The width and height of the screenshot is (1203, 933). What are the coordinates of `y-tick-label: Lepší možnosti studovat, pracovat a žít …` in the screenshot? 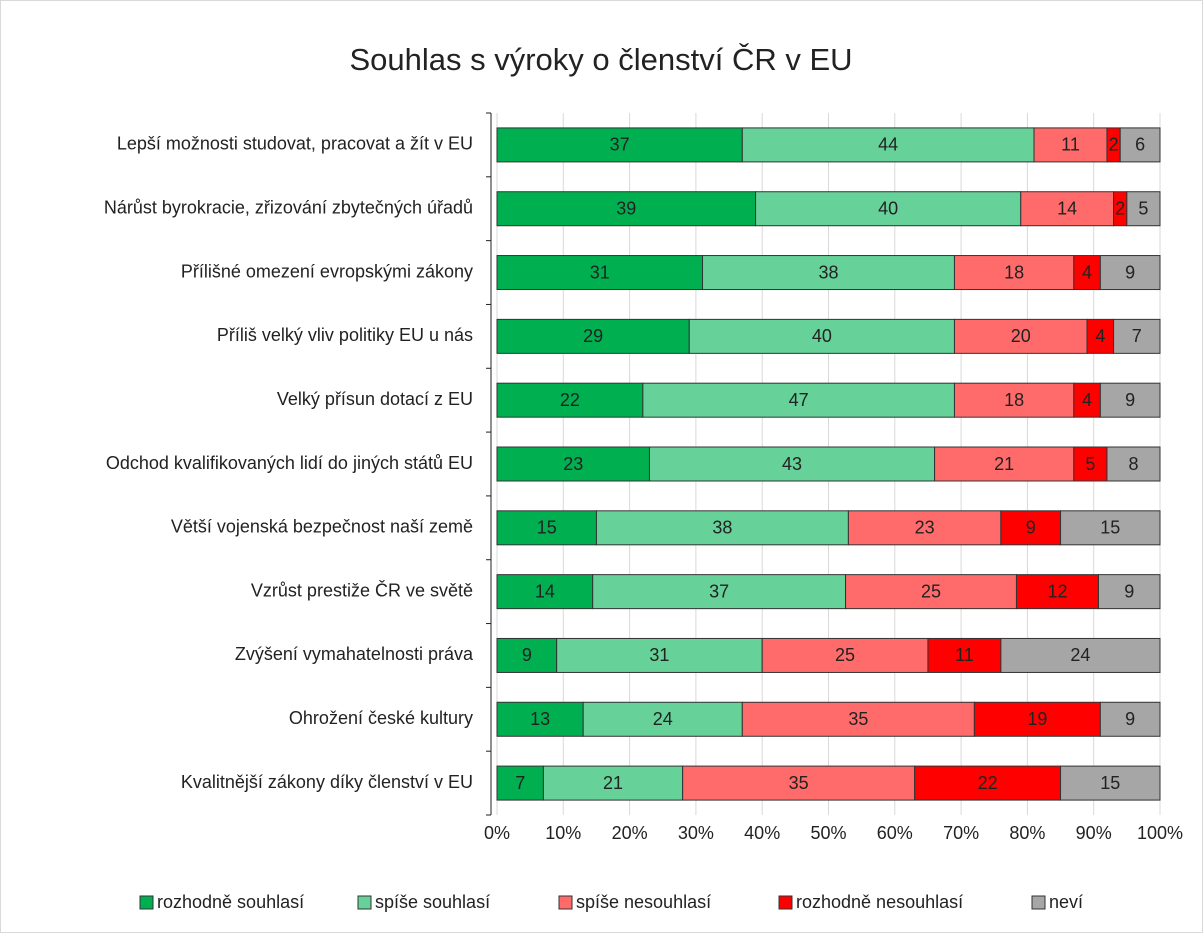 It's located at (295, 144).